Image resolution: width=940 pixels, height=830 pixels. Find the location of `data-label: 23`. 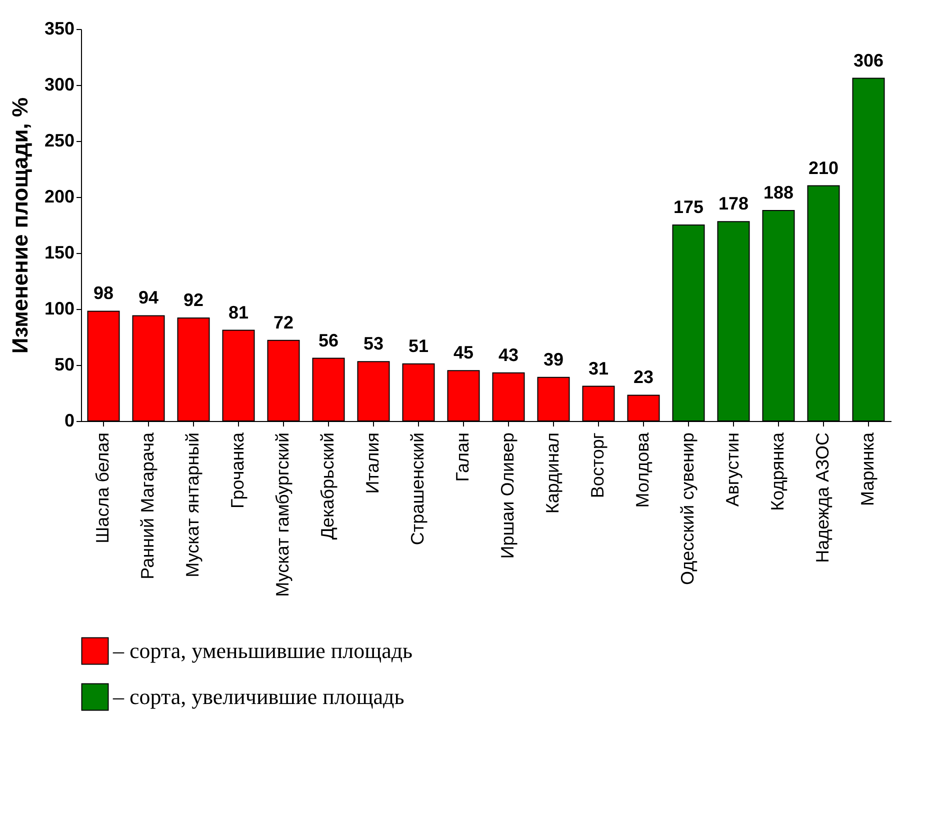

data-label: 23 is located at coordinates (643, 377).